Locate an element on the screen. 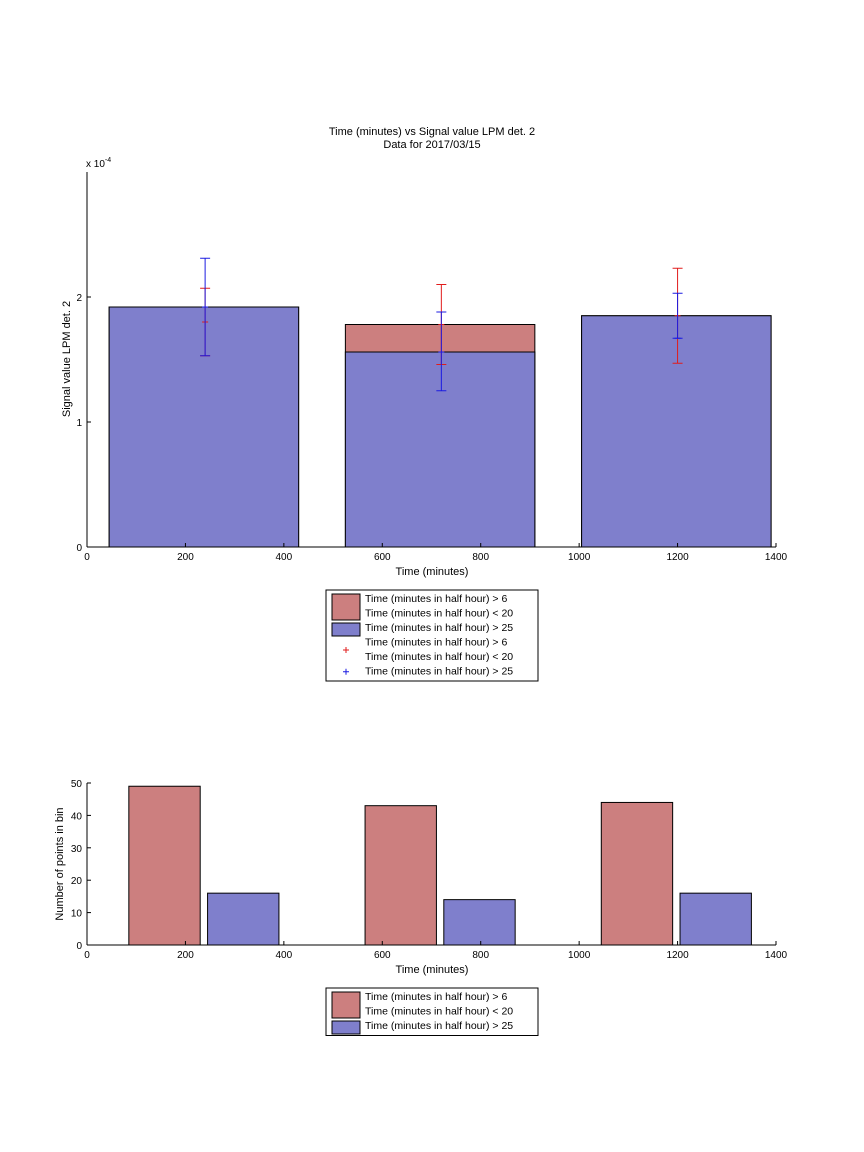 The height and width of the screenshot is (1152, 864). chart2-y-tick-label: 10 is located at coordinates (77, 914).